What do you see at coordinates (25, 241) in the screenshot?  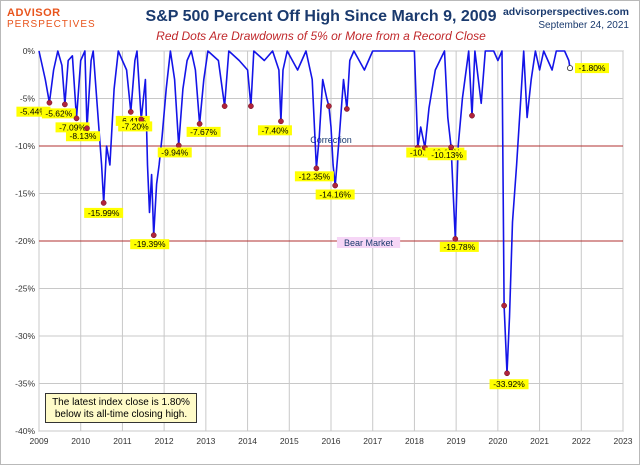 I see `y-tick-label: -20%` at bounding box center [25, 241].